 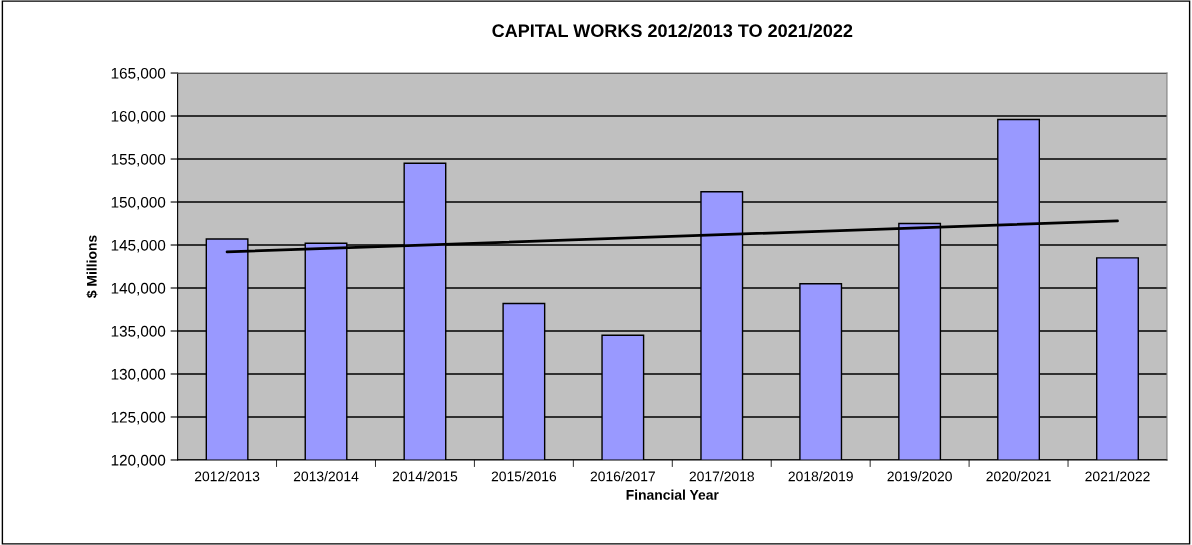 What do you see at coordinates (919, 476) in the screenshot?
I see `x-tick-label: 2019/2020` at bounding box center [919, 476].